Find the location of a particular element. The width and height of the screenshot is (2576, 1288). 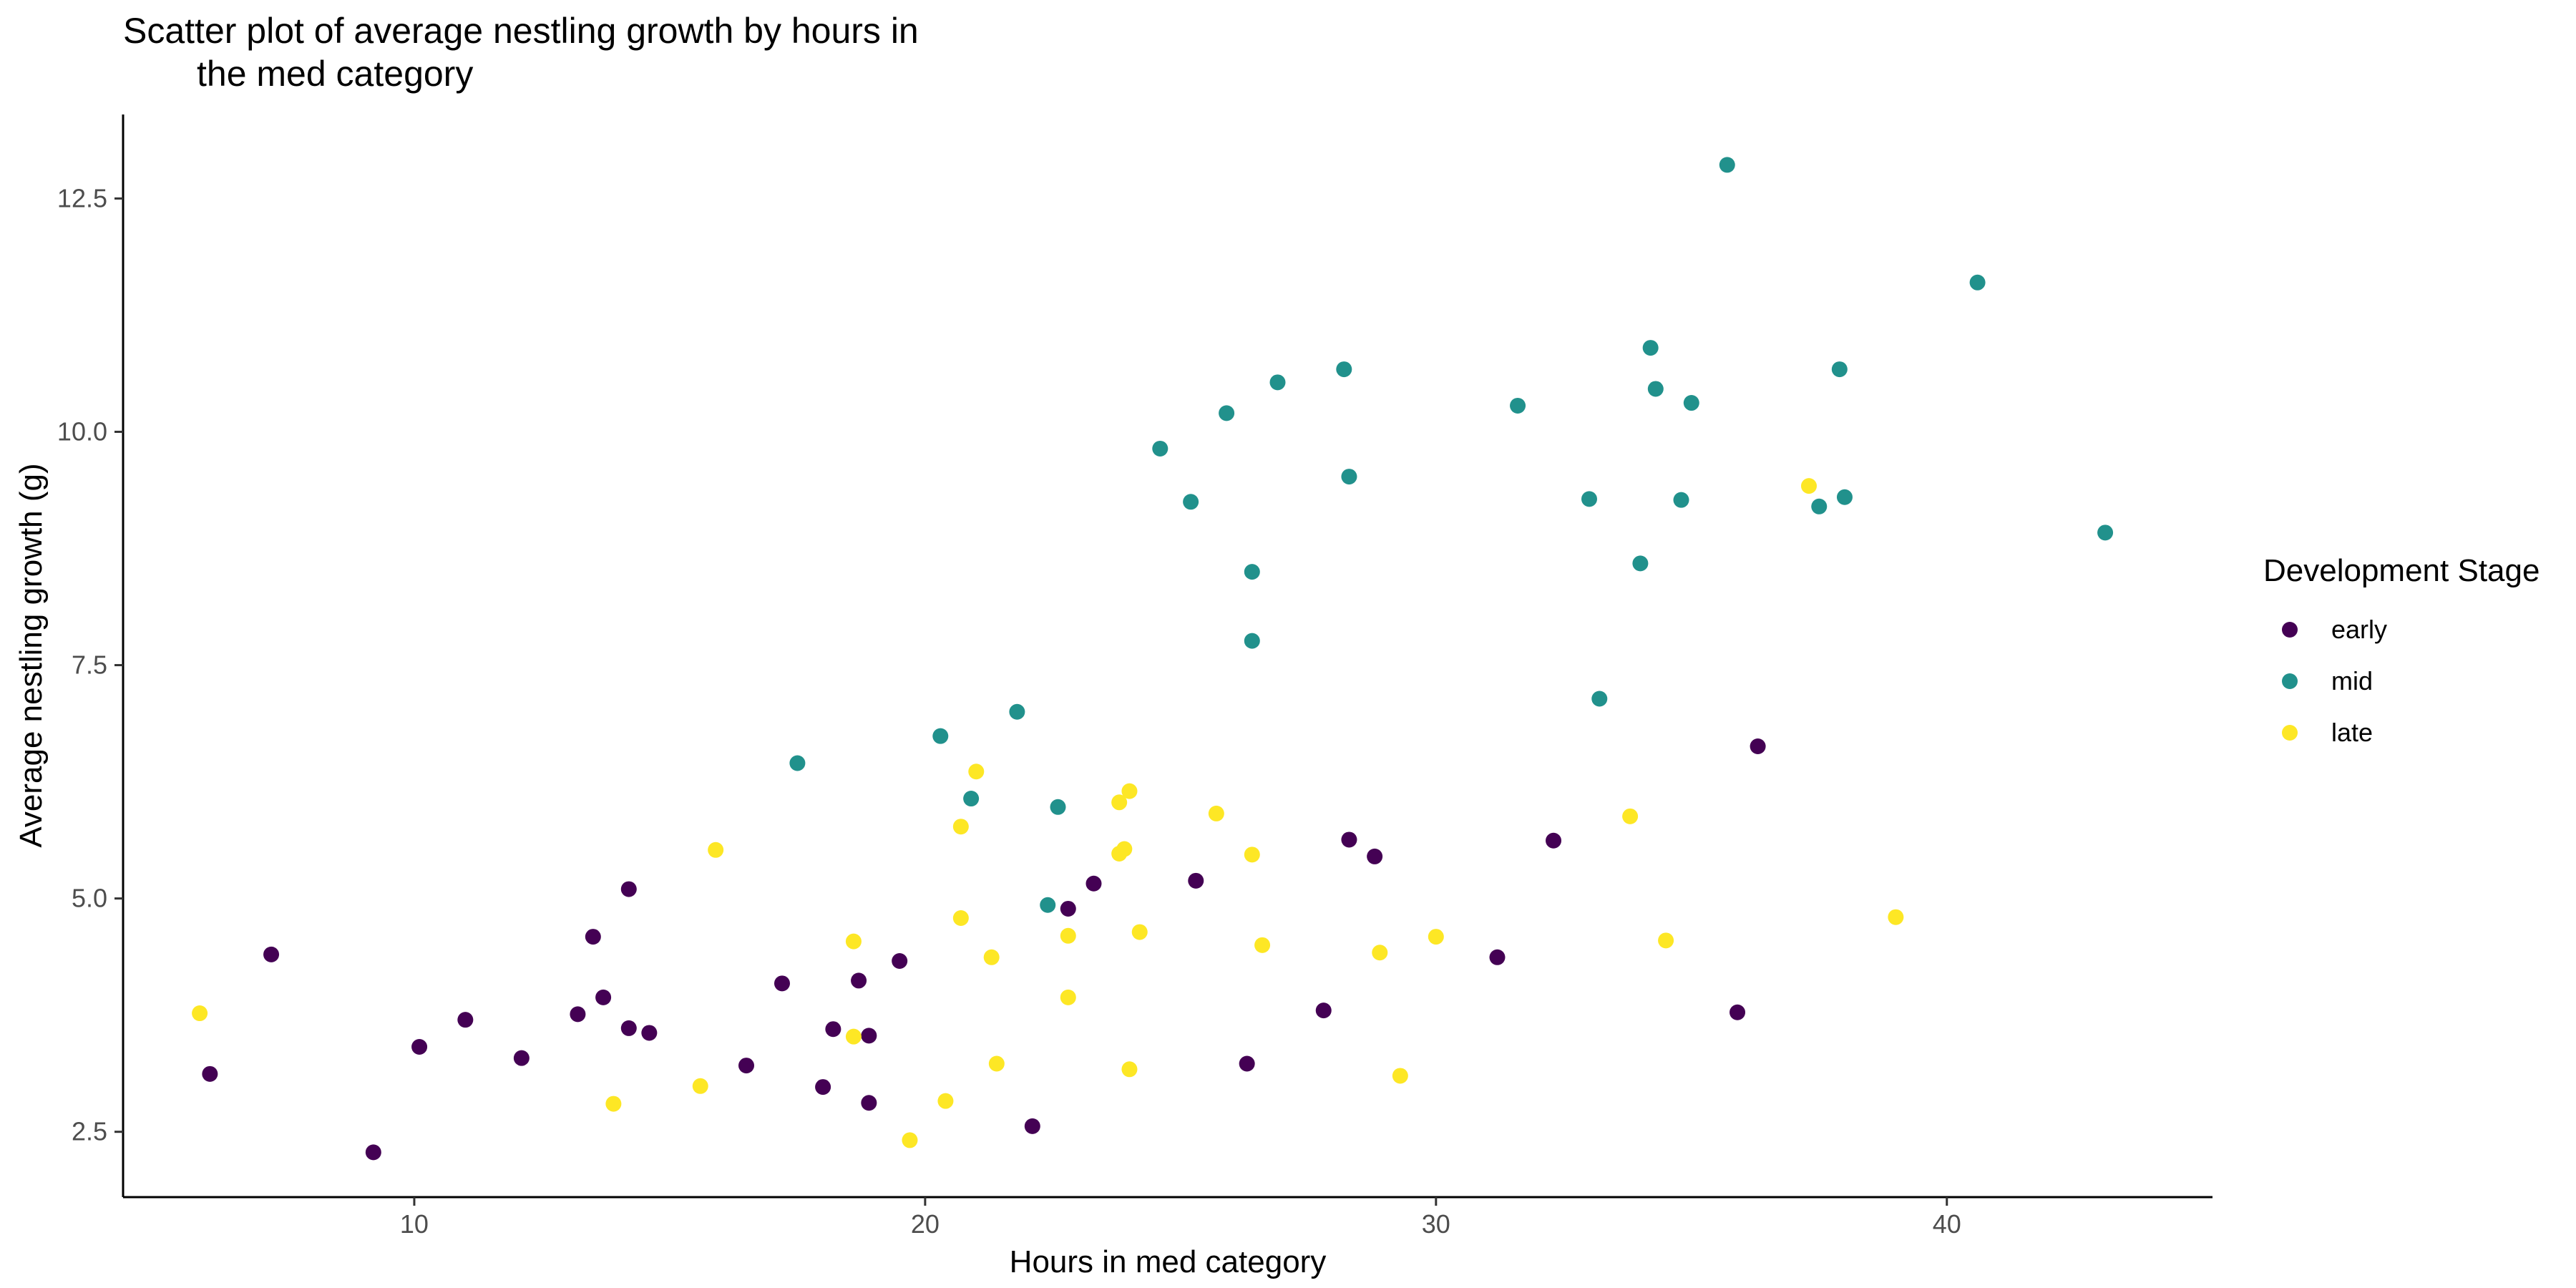

legend-label-mid: mid is located at coordinates (2352, 681).